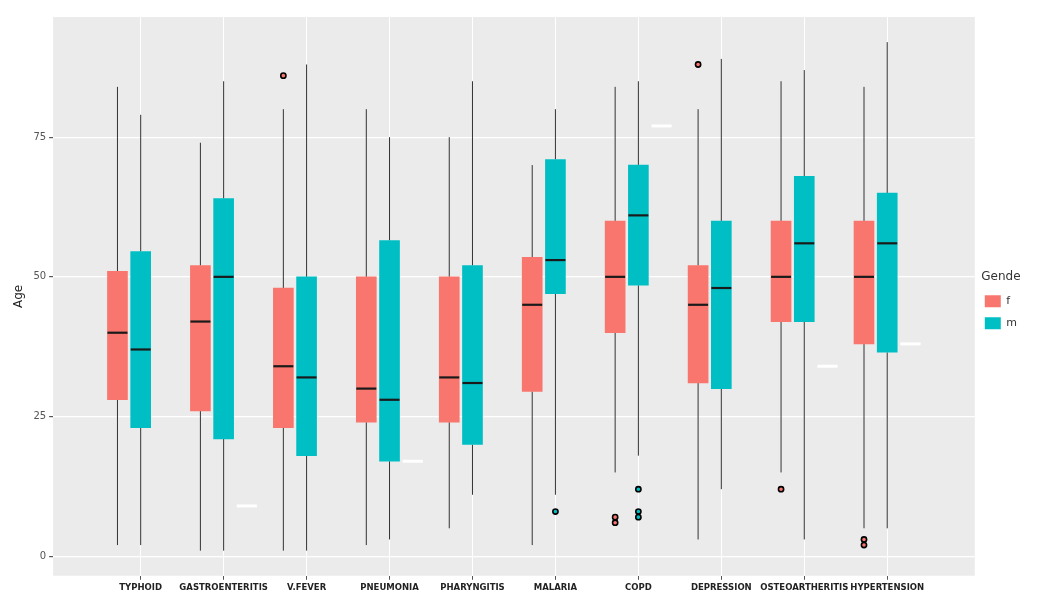 This screenshot has height=604, width=1043. What do you see at coordinates (223, 587) in the screenshot?
I see `x-tick-label: GASTROENTERITIS` at bounding box center [223, 587].